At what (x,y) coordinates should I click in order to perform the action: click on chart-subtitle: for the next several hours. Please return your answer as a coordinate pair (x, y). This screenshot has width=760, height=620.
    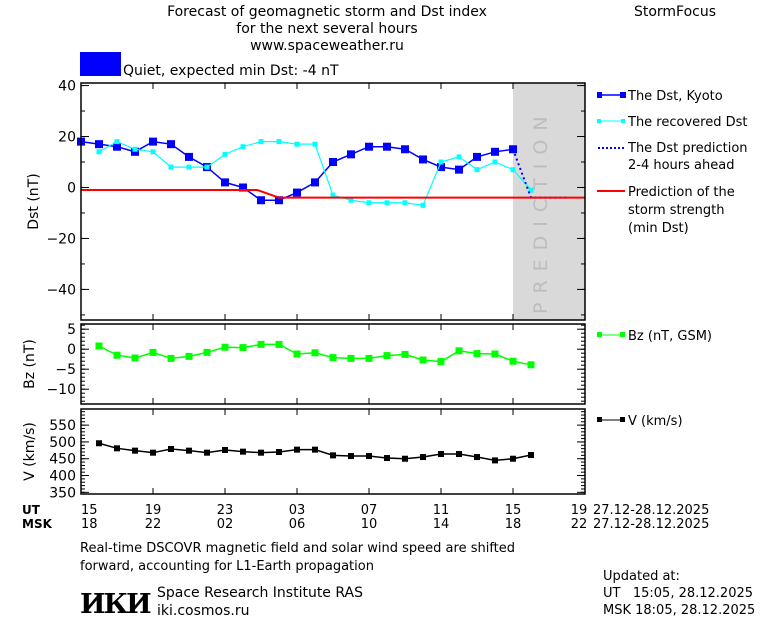
    Looking at the image, I should click on (326, 29).